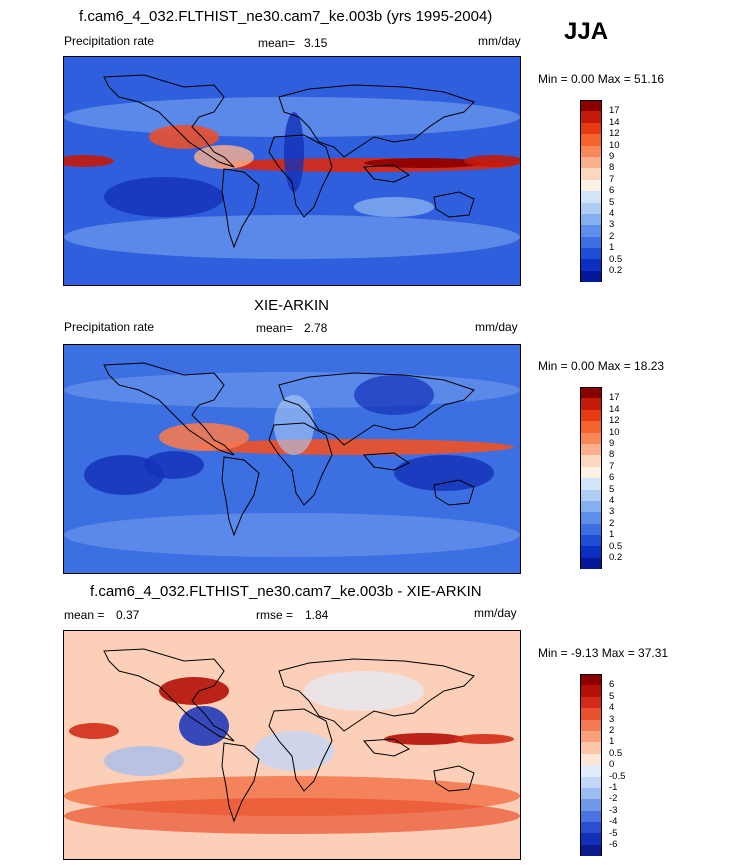  What do you see at coordinates (499, 41) in the screenshot?
I see `panel1-unit-label: mm/day` at bounding box center [499, 41].